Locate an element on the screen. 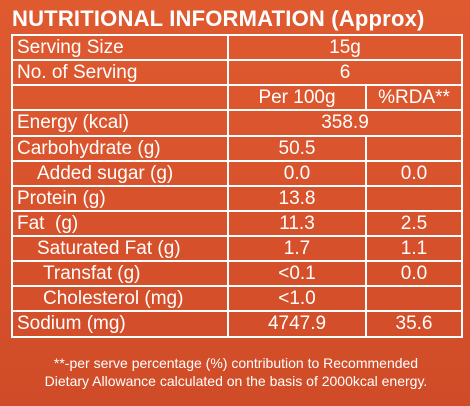 Image resolution: width=470 pixels, height=406 pixels. serving-size-row: Serving Size 15g is located at coordinates (237, 47).